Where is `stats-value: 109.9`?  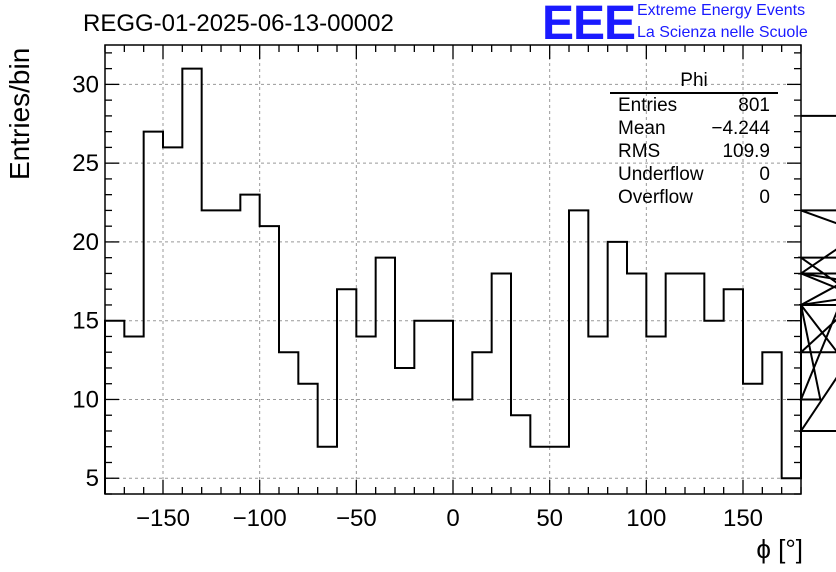
stats-value: 109.9 is located at coordinates (746, 151).